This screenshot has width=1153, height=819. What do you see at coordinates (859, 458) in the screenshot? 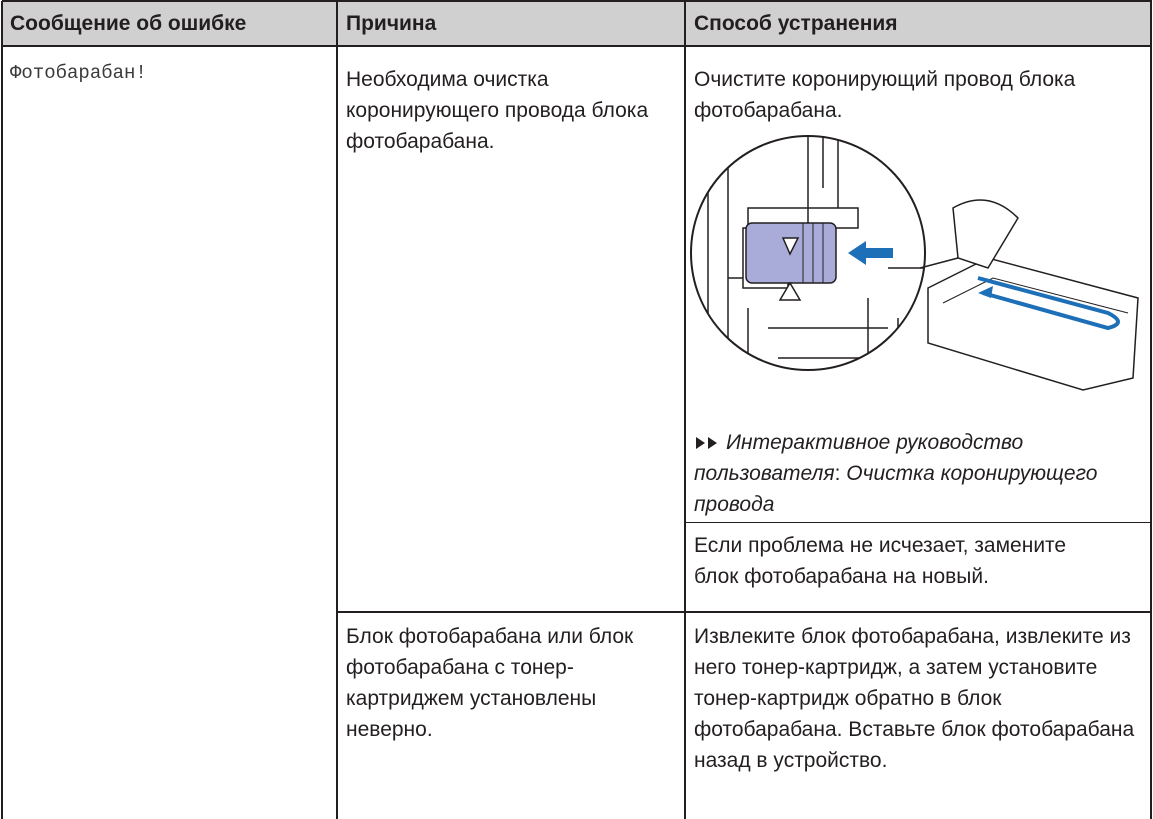
I see `guide-link: Интерактивное руководство пользователя` at bounding box center [859, 458].